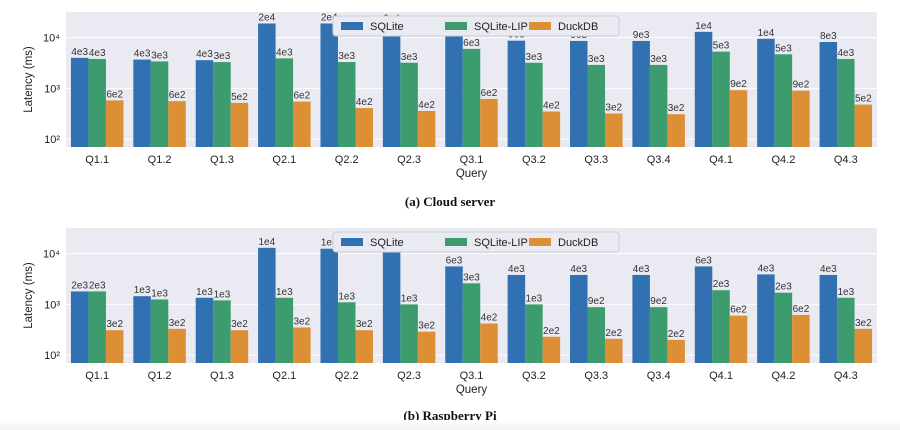 The height and width of the screenshot is (430, 900). I want to click on x-tick-label: Q4.2, so click(783, 376).